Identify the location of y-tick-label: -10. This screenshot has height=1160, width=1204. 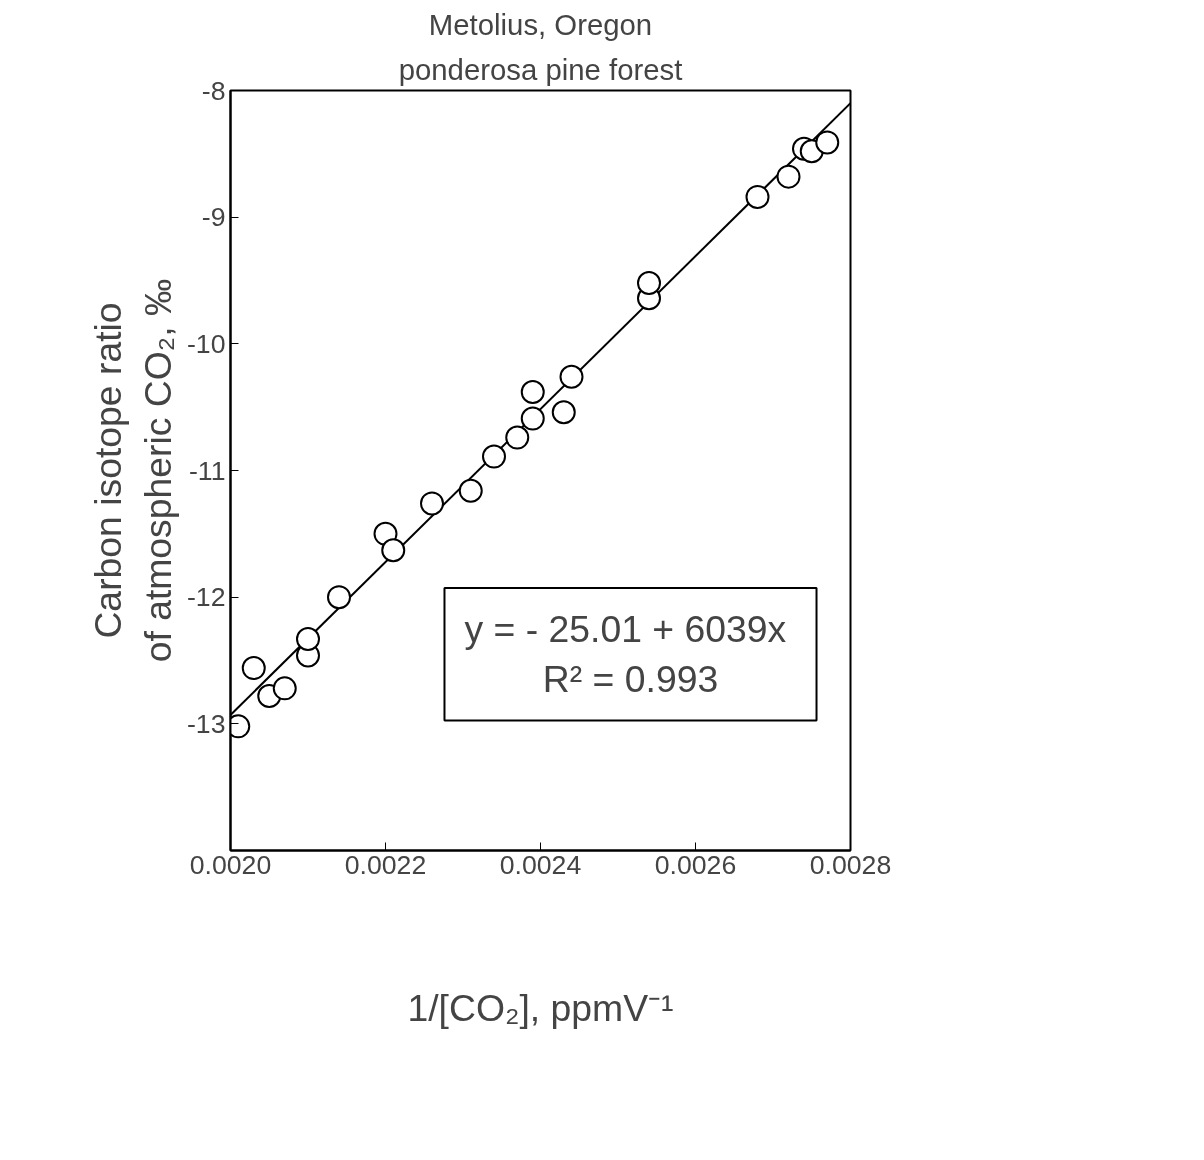
(206, 343).